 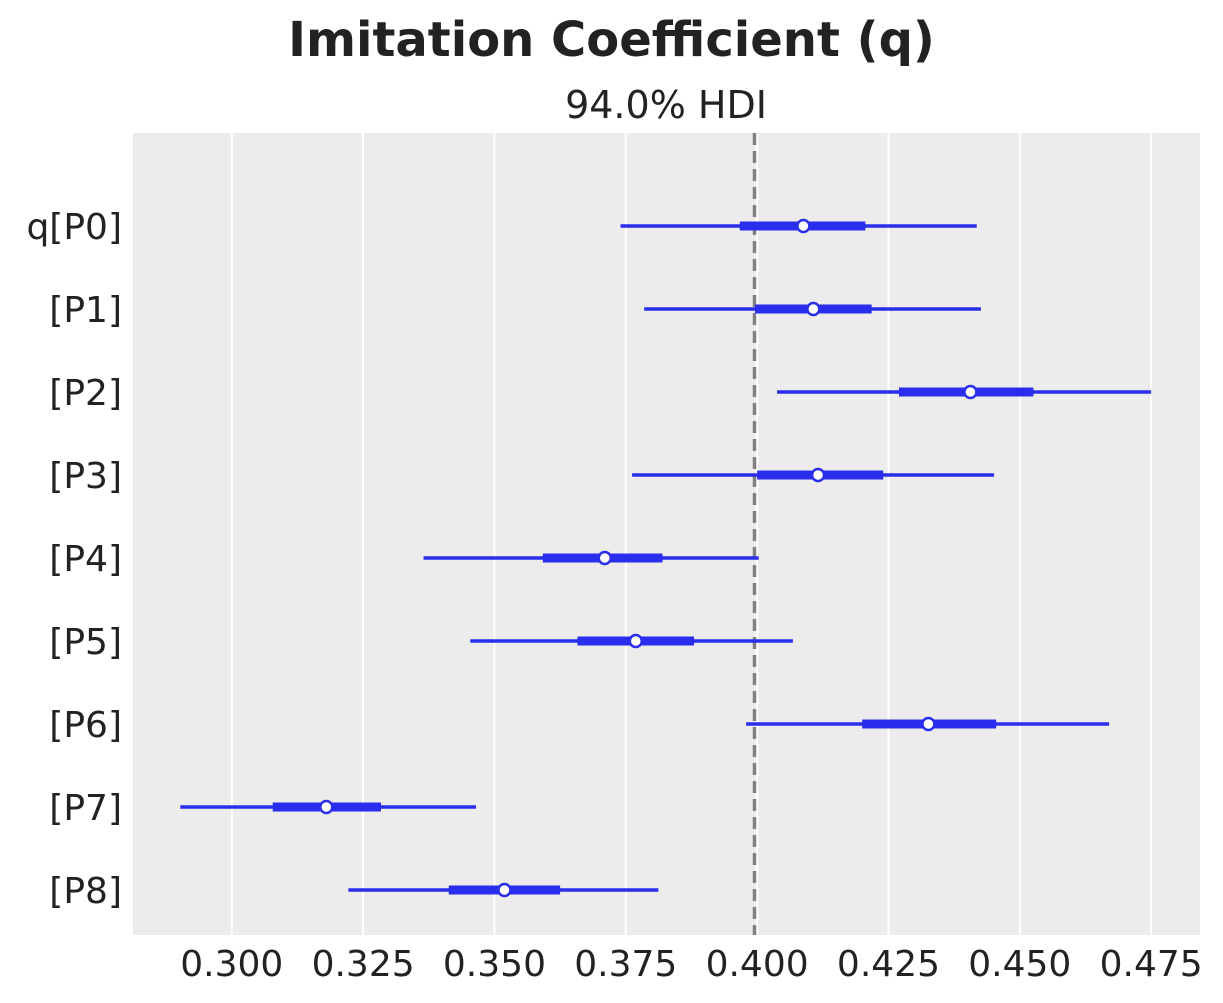 I want to click on chart-subtitle: 94.0% HDI, so click(x=666, y=105).